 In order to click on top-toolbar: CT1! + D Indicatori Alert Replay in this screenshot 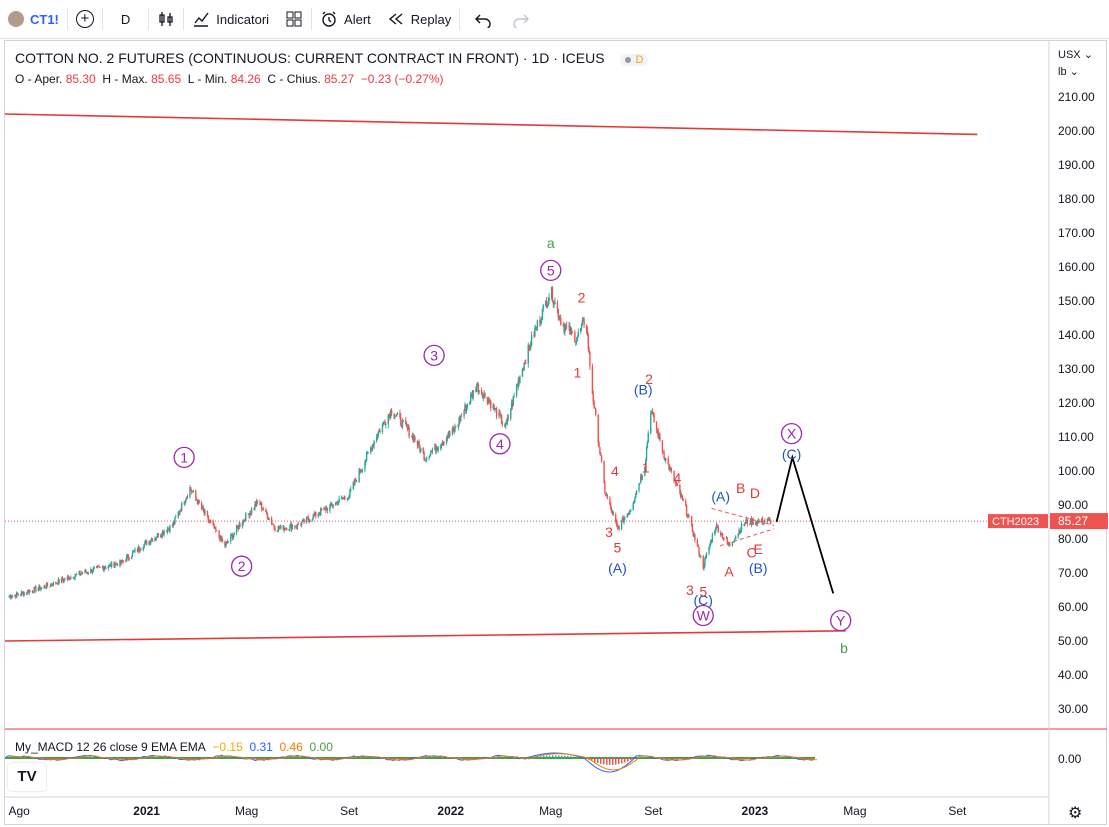, I will do `click(554, 19)`.